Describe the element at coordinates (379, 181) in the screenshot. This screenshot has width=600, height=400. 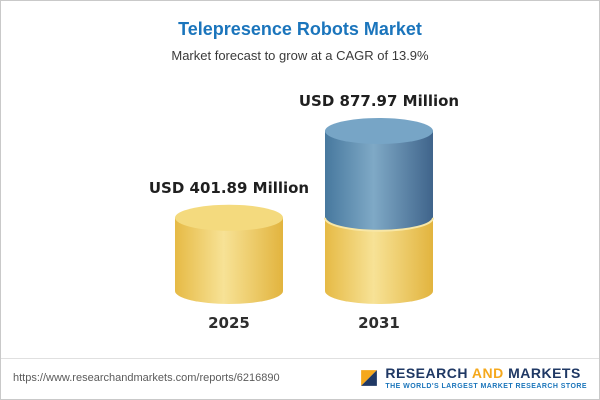
I see `bar-segment-2031-blue` at that location.